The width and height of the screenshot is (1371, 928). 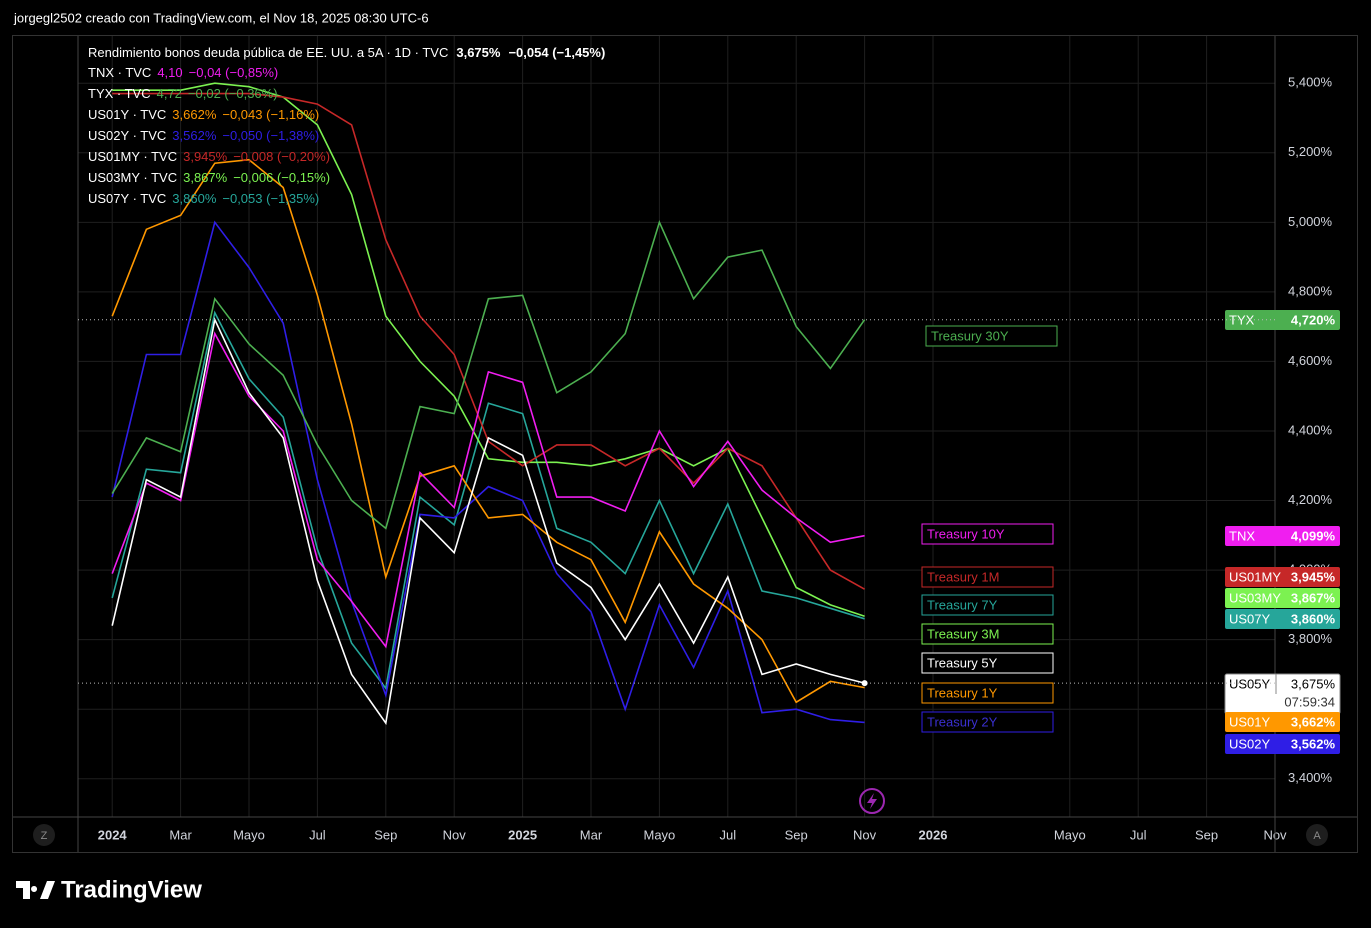 I want to click on a-button, so click(x=1317, y=835).